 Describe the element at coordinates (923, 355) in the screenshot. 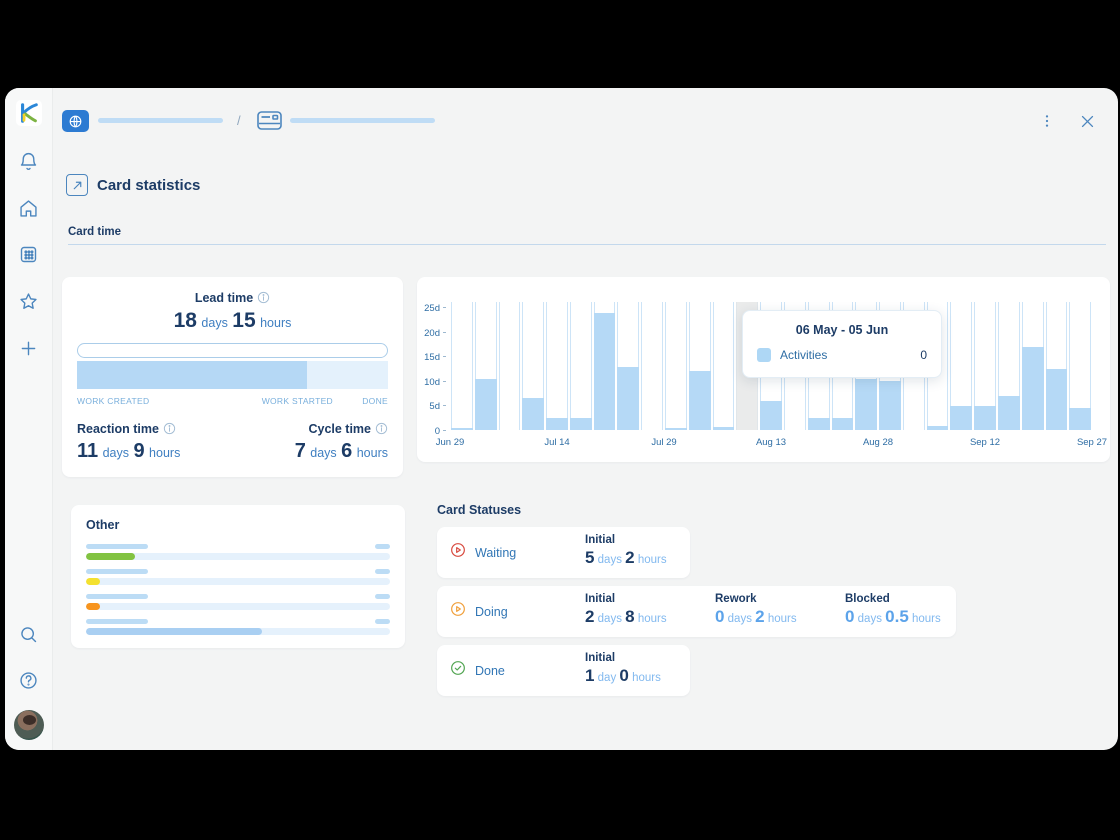

I see `tooltip-series-value: 0` at that location.